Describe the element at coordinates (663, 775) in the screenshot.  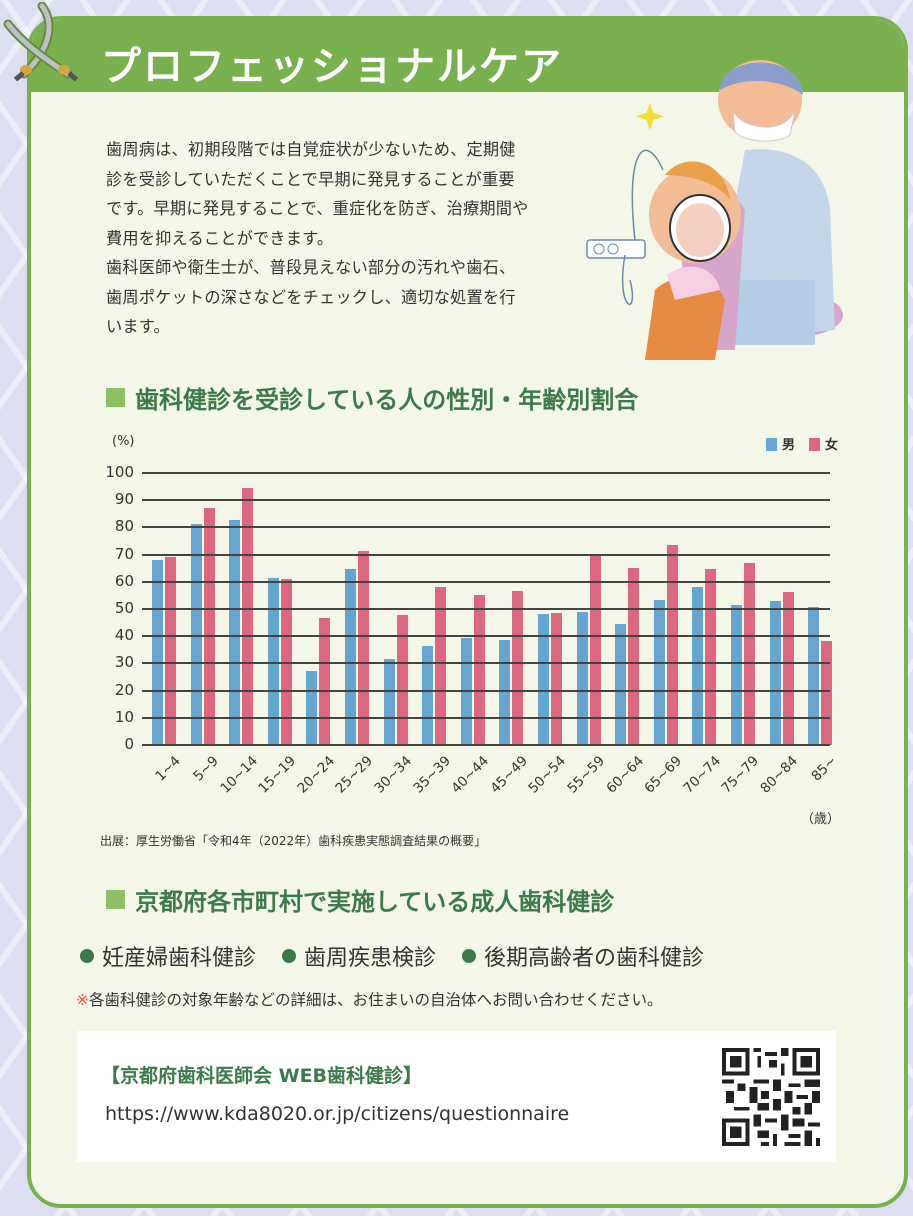
I see `x-tick-label: 65~69` at that location.